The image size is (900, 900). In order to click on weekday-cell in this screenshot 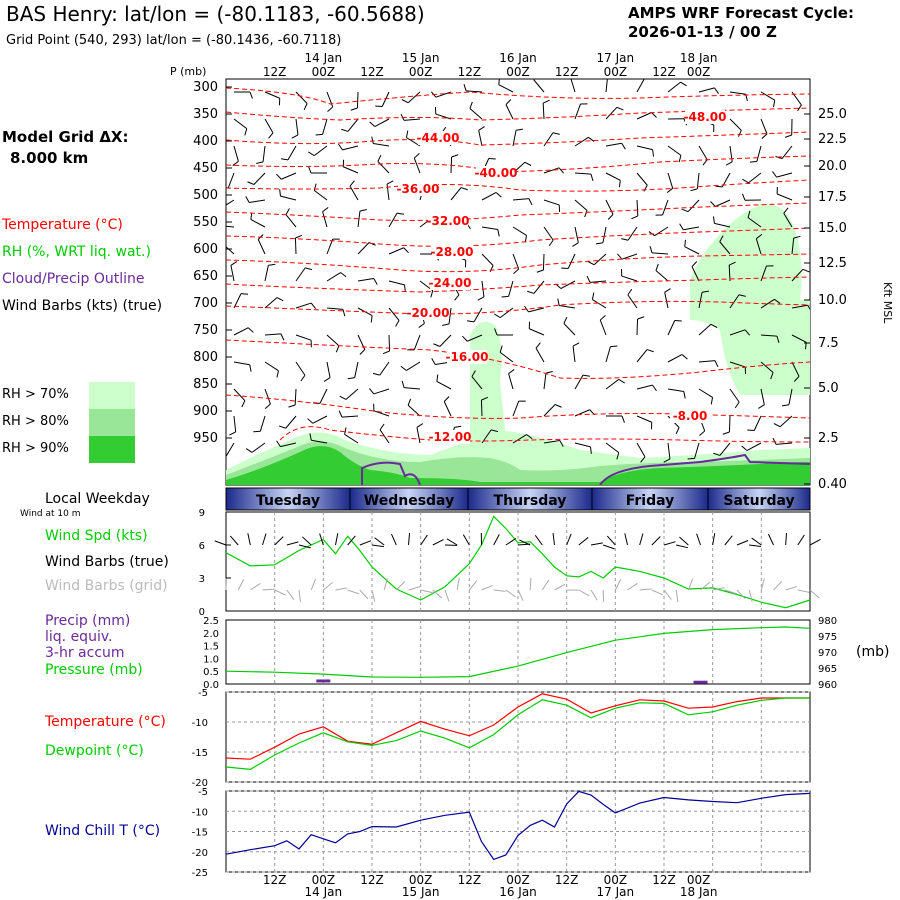, I will do `click(759, 499)`.